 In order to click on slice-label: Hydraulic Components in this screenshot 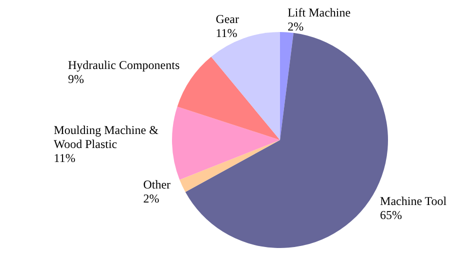, I will do `click(124, 65)`.